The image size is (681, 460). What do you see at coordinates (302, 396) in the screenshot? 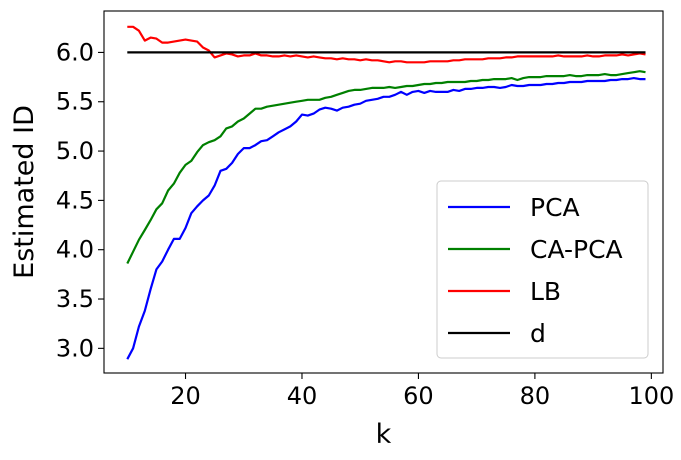
I see `x-tick-label: 40` at bounding box center [302, 396].